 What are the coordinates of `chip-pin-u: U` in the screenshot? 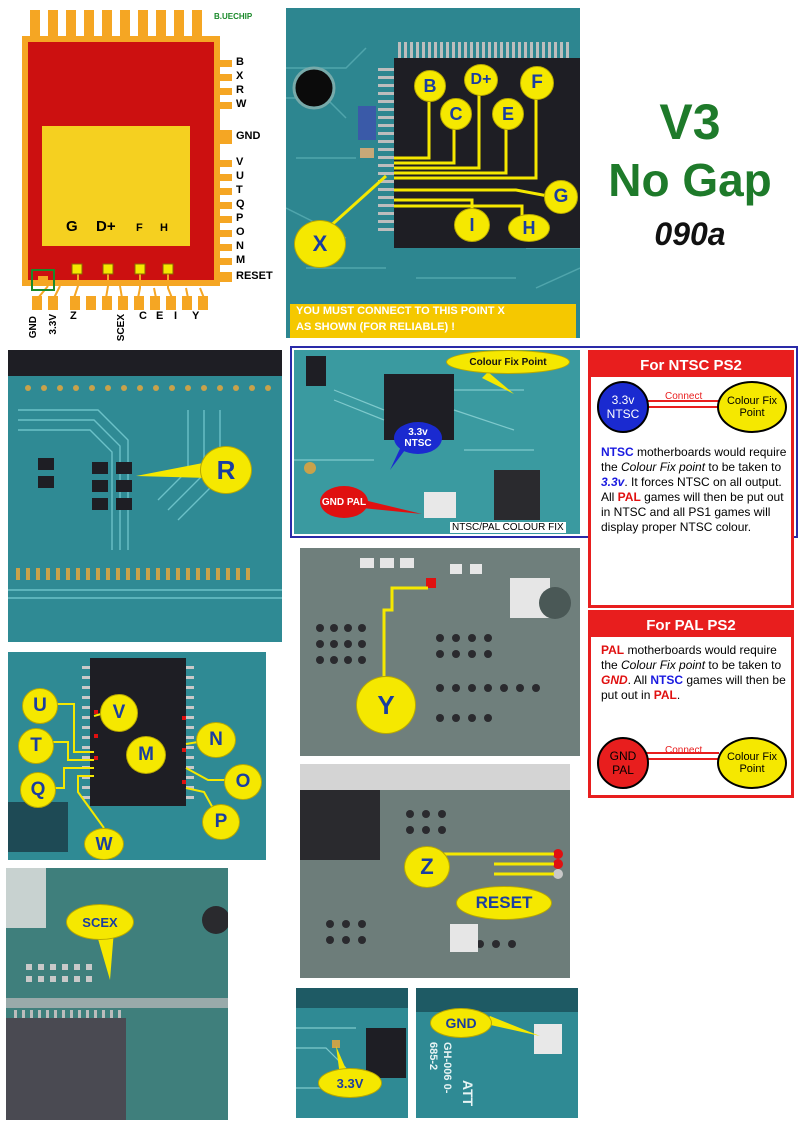 It's located at (240, 176).